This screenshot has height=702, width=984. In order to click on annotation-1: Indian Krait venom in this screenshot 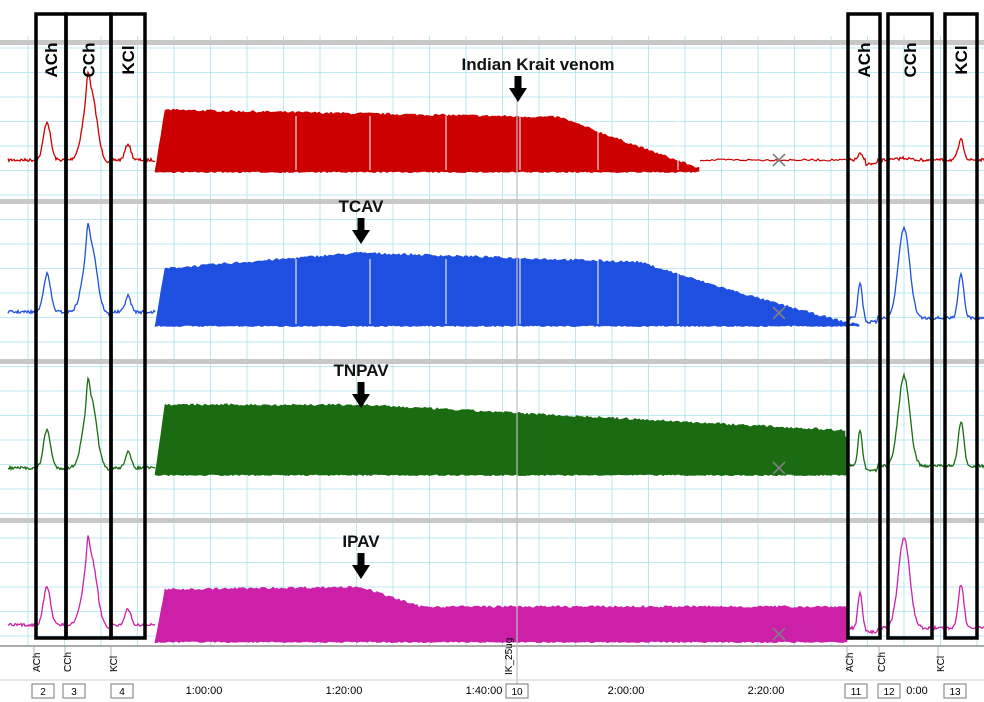, I will do `click(538, 78)`.